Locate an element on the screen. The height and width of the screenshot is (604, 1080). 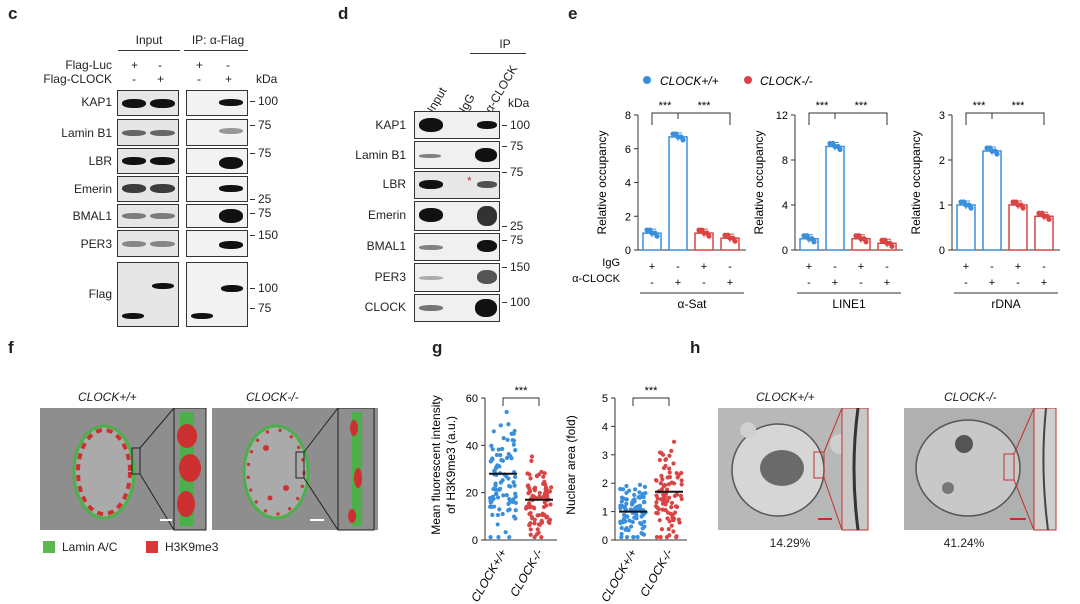
f-legend-swatch-h3k9 is located at coordinates (152, 547).